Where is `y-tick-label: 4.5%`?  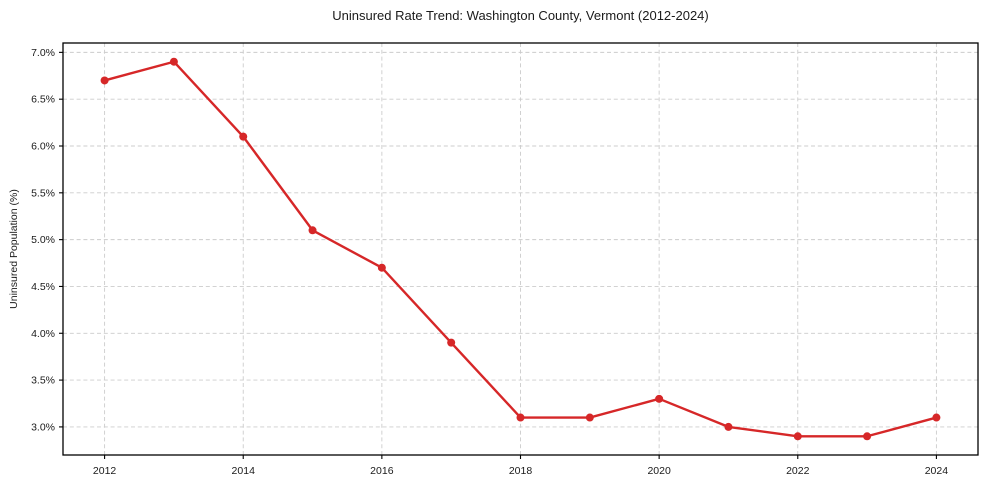 y-tick-label: 4.5% is located at coordinates (43, 287).